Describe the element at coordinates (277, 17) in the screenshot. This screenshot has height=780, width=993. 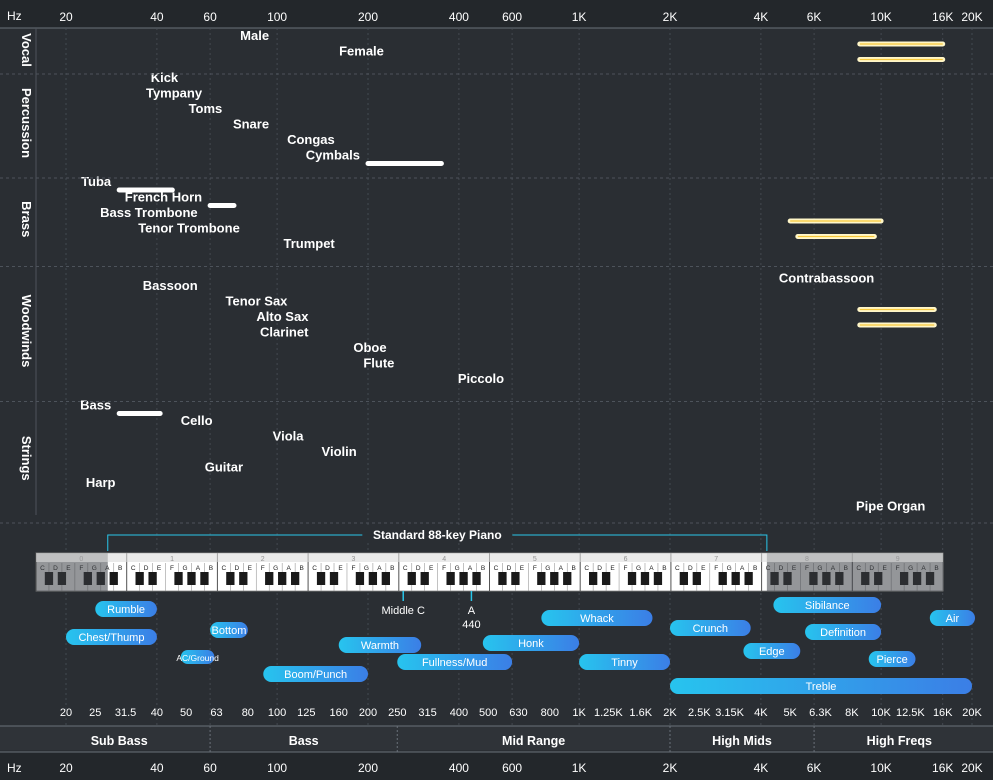
I see `top-tick-label: 100` at that location.